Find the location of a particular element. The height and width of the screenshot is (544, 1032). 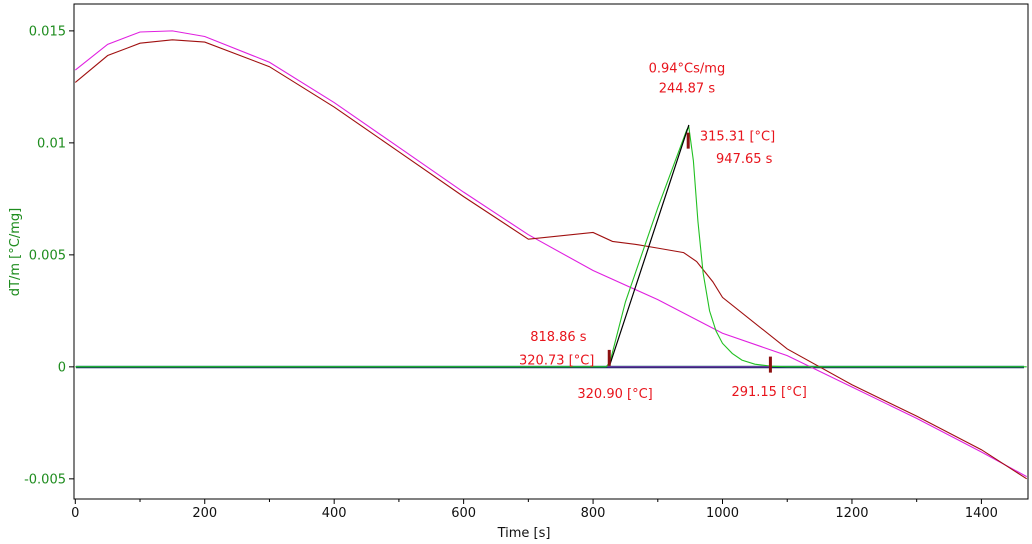

x-axis-ticks: 0 200 400 600 800 1000 1200 1400 is located at coordinates (534, 510).